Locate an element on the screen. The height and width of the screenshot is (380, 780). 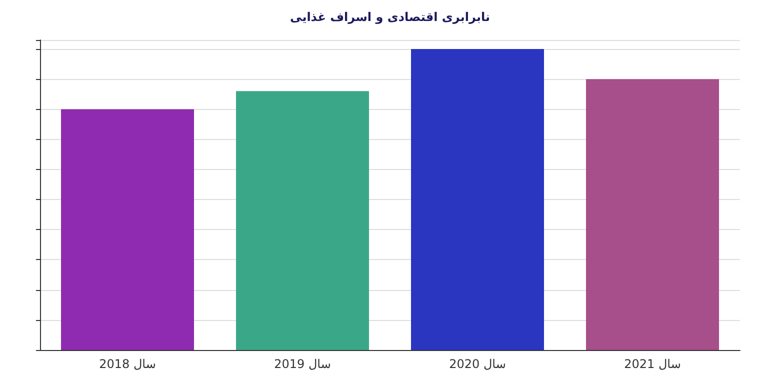
x-tick-label: سال 2020 is located at coordinates (477, 364).